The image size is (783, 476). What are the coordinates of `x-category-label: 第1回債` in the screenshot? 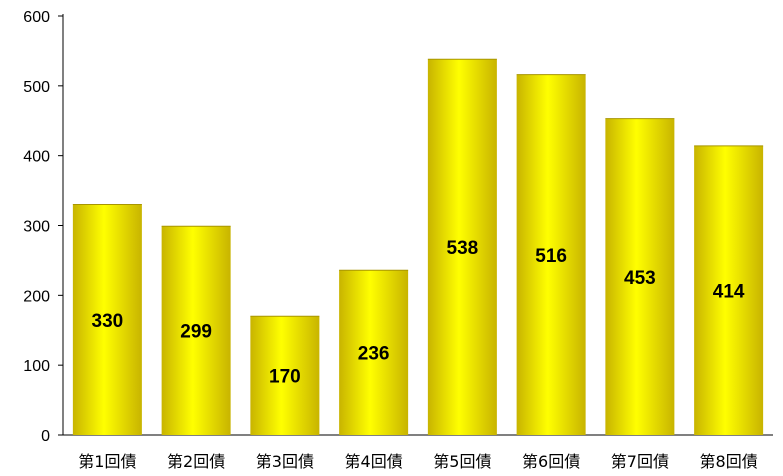 It's located at (107, 461).